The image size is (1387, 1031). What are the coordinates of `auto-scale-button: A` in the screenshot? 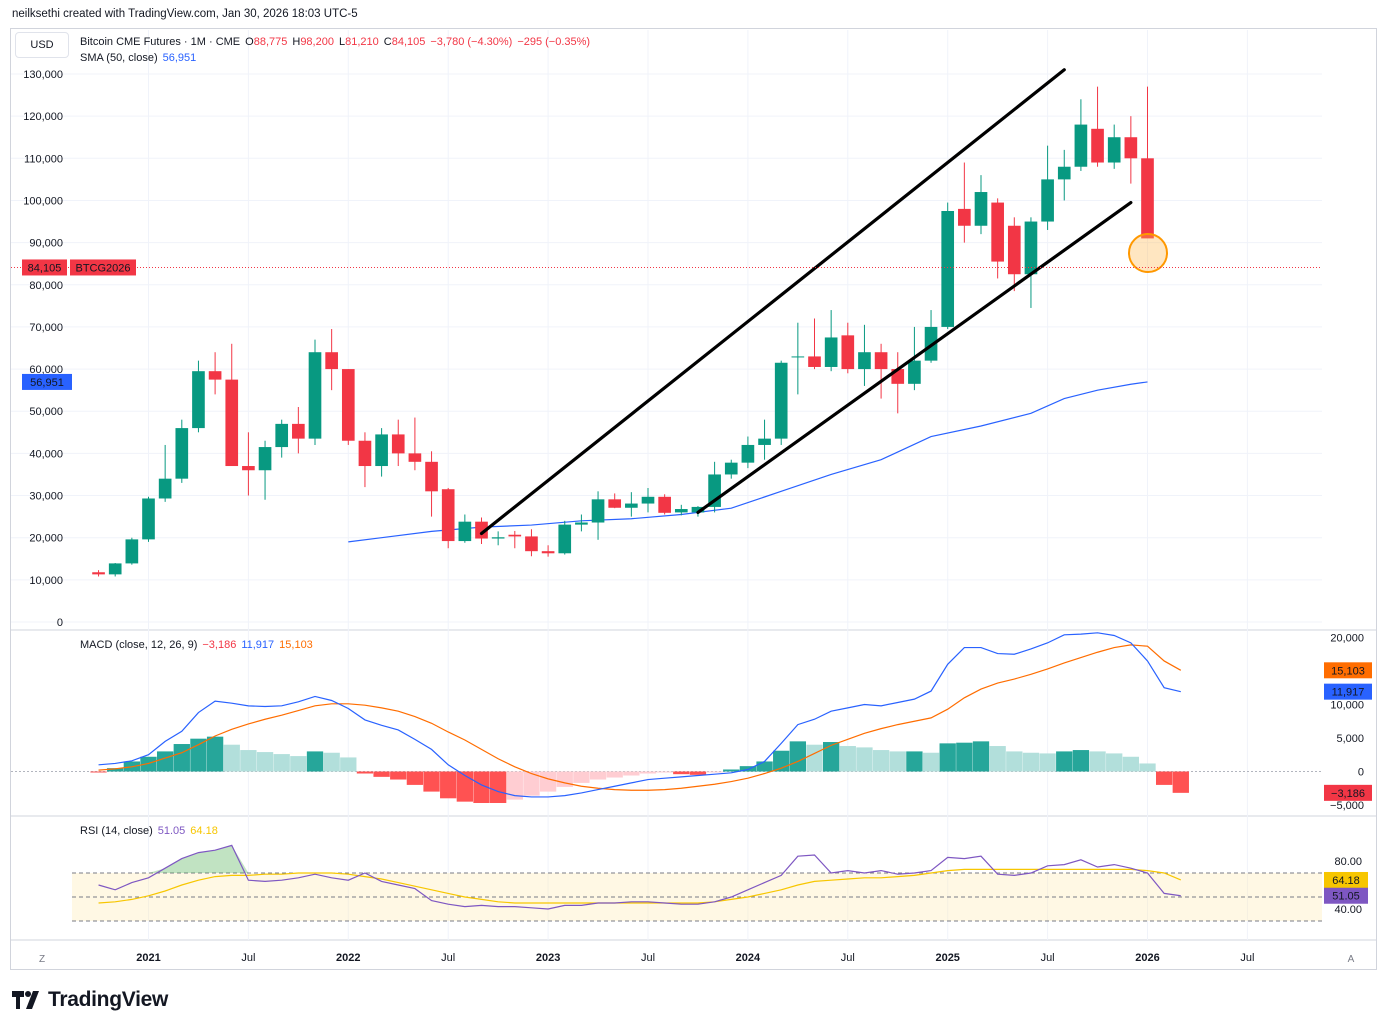 It's located at (1351, 959).